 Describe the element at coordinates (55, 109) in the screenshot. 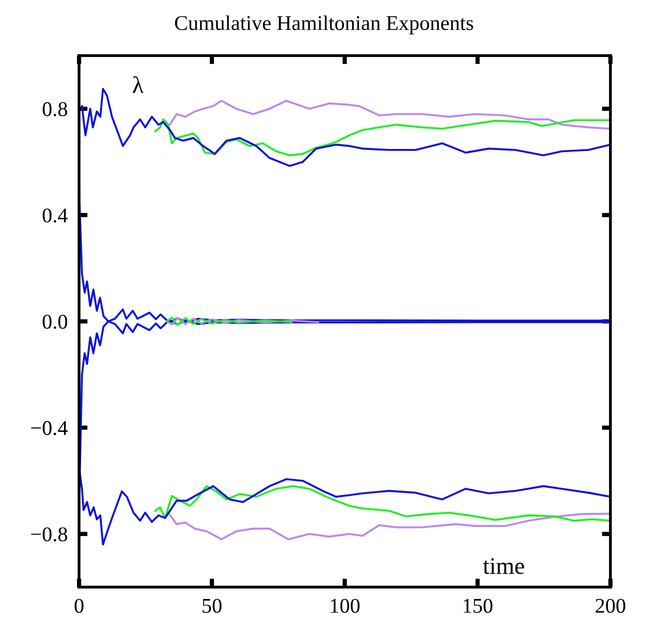

I see `y-tick-label: 0.8` at that location.